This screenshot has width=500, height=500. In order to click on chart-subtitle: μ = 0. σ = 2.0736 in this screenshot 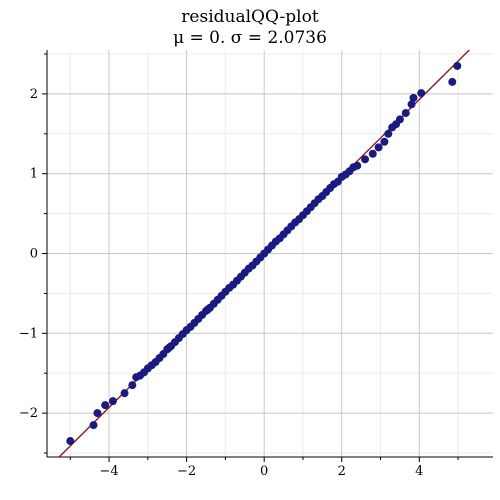, I will do `click(250, 38)`.